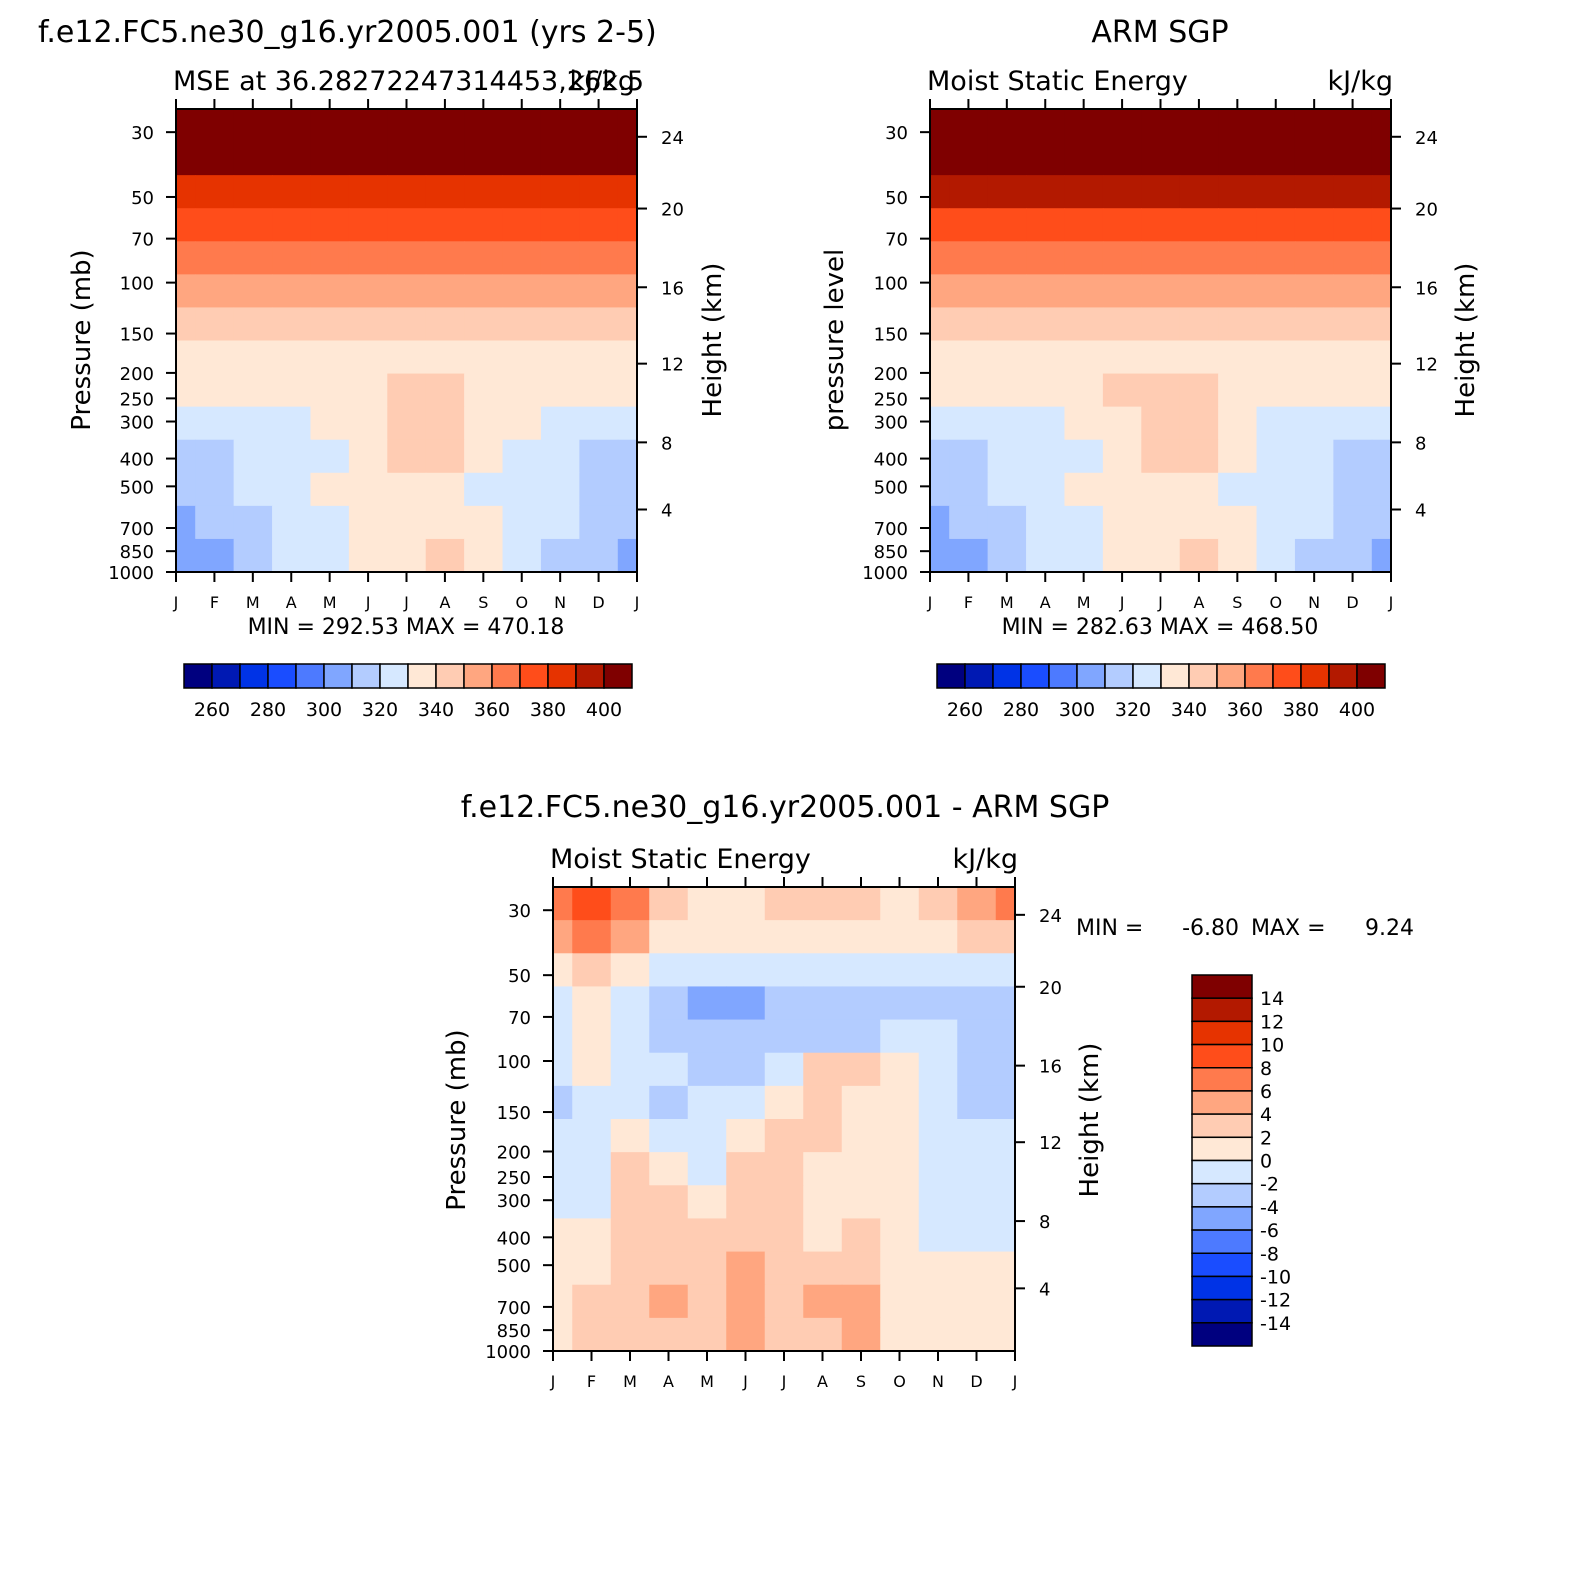 The image size is (1574, 1574). What do you see at coordinates (985, 859) in the screenshot?
I see `panel-diff-subtitle-right: kJ/kg` at bounding box center [985, 859].